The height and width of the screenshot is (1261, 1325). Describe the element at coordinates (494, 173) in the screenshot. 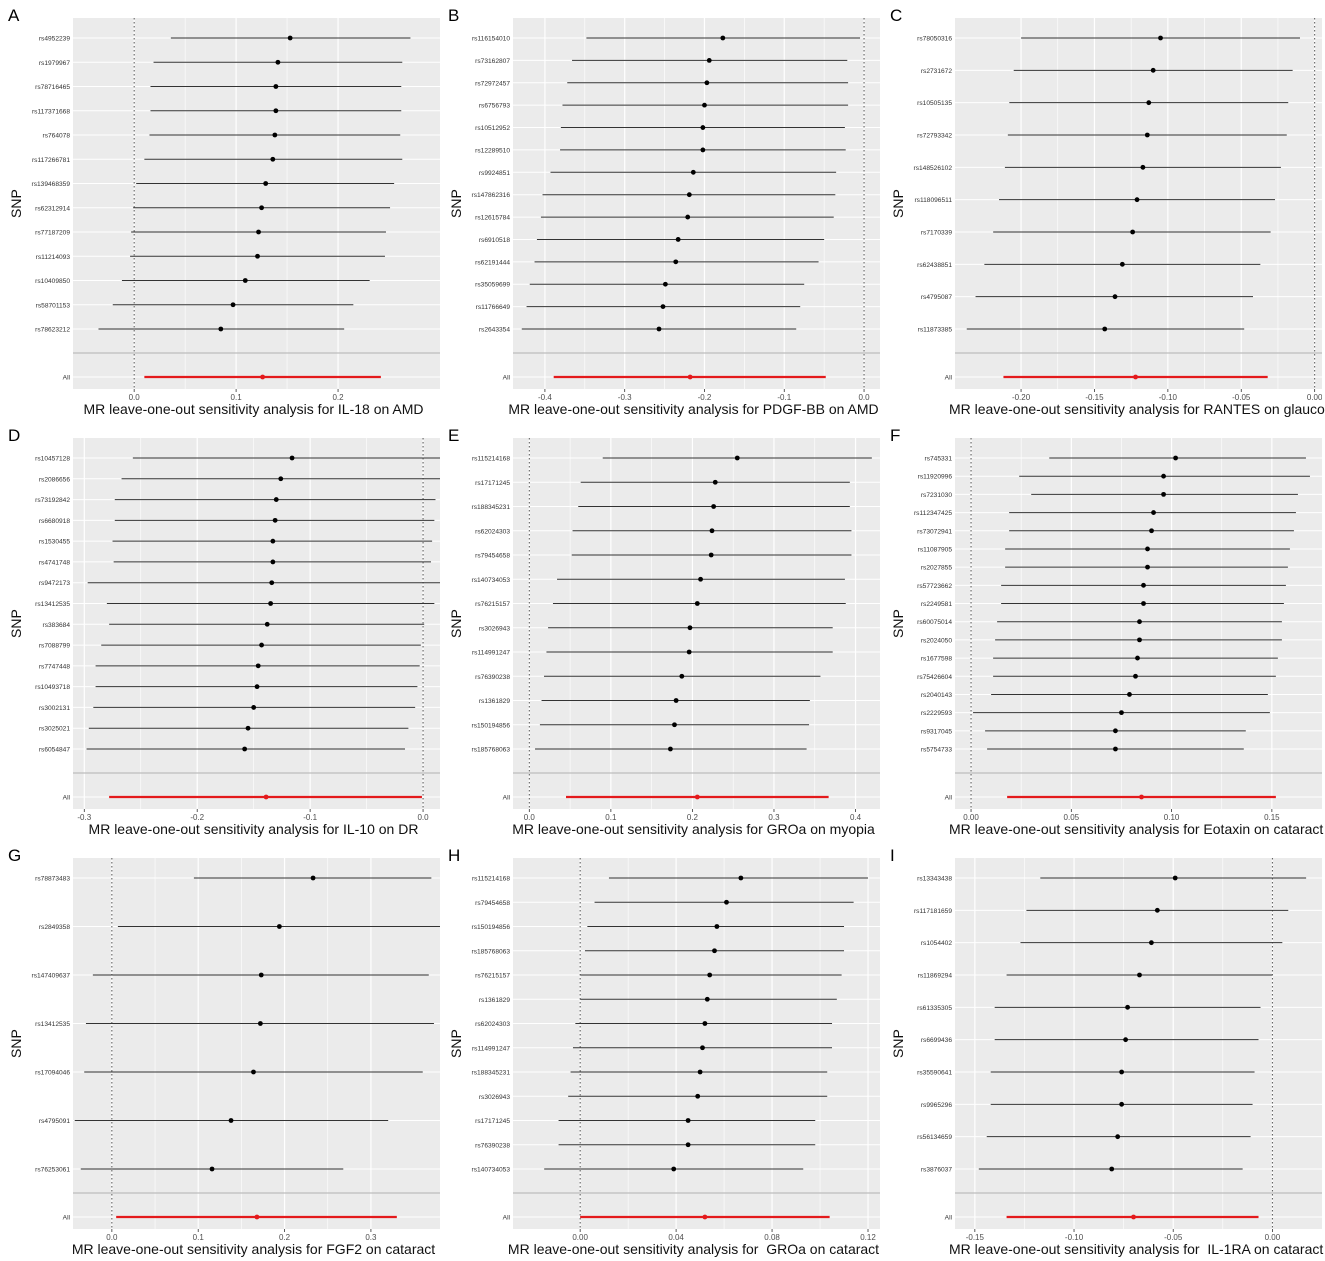

I see `snp-label: rs9924851` at that location.